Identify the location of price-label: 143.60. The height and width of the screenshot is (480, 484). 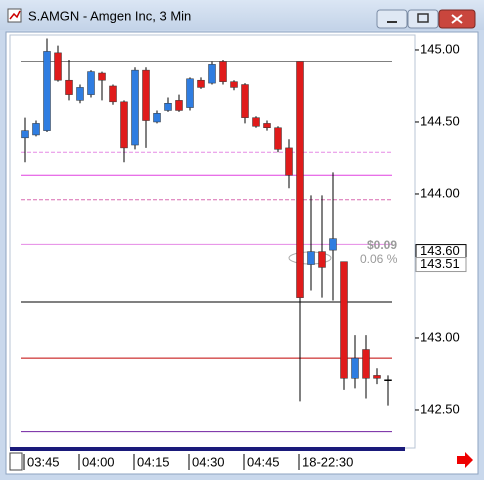
(440, 250).